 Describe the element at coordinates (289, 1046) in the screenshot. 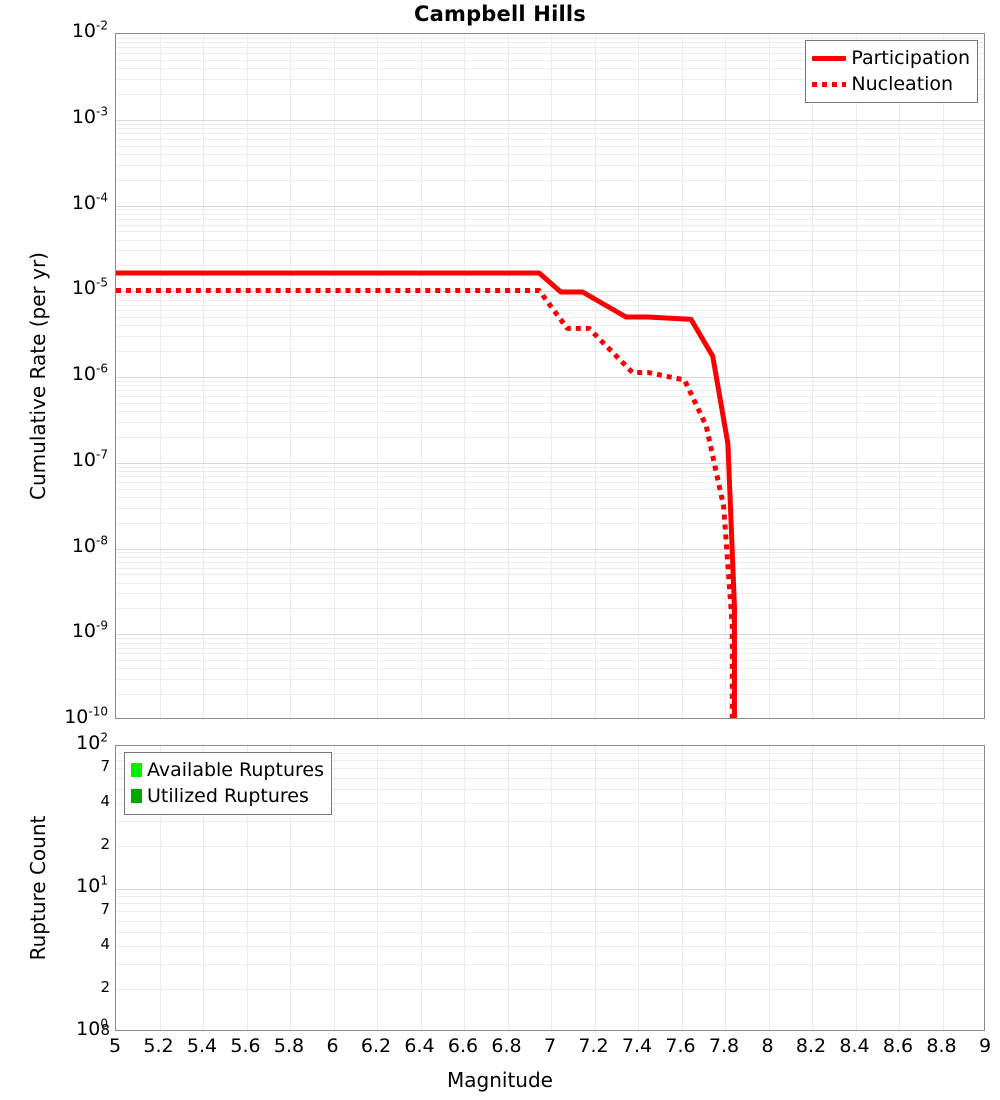

I see `x-tick-label: 5.8` at that location.